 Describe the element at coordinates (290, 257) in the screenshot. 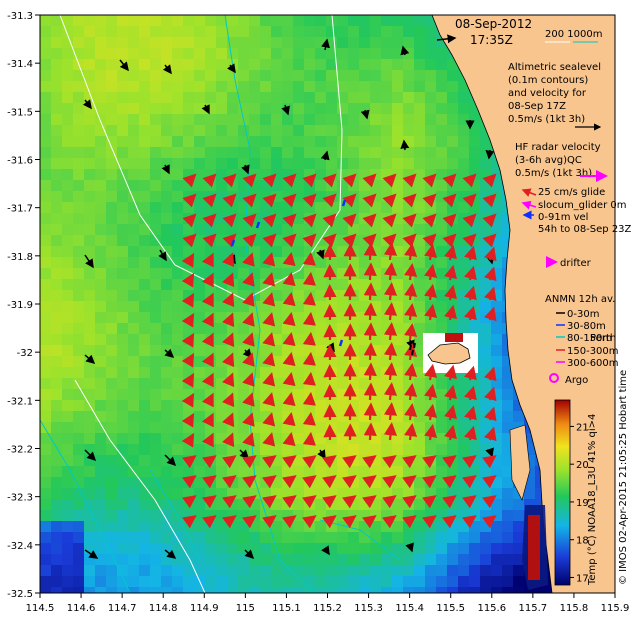

I see `hf-radar-arrow` at that location.